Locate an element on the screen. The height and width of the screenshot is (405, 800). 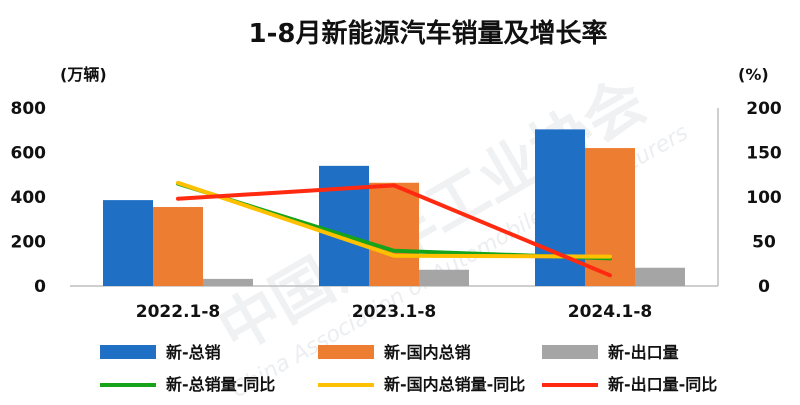
category-label: 2023.1-8 is located at coordinates (394, 312).